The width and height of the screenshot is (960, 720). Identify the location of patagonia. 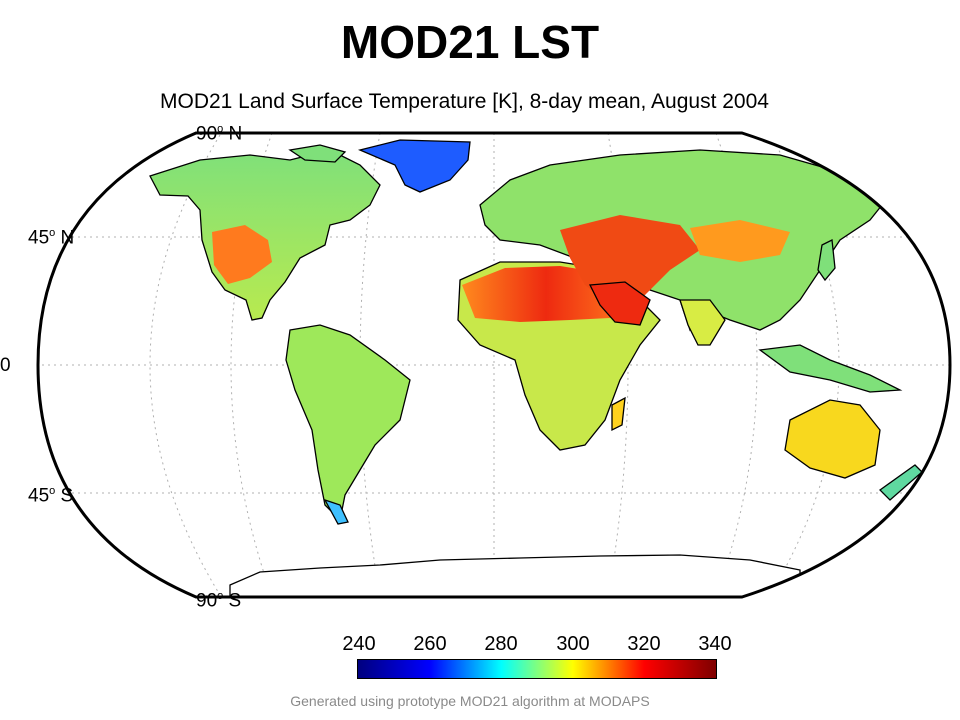
(336, 511).